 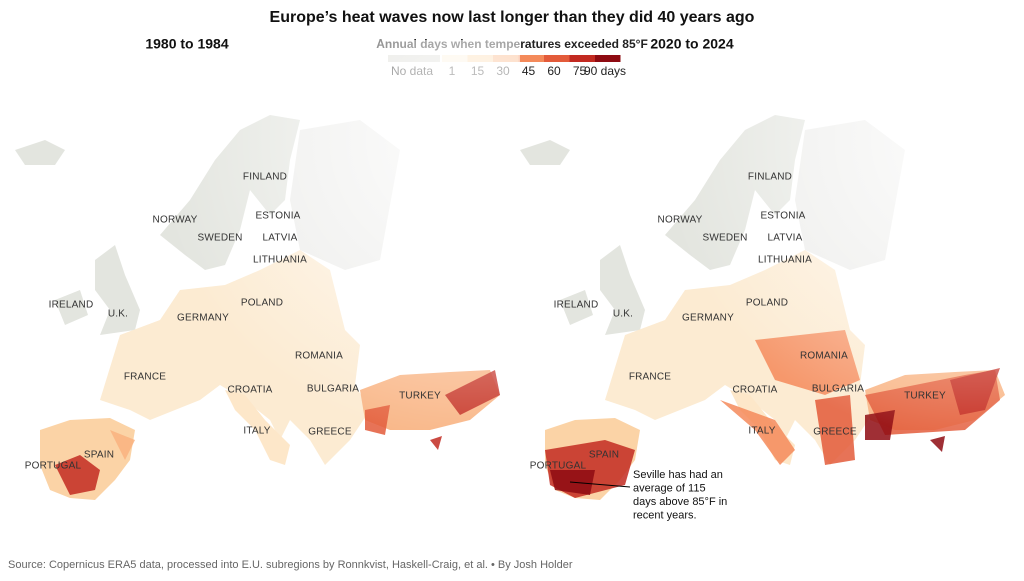 What do you see at coordinates (691, 44) in the screenshot?
I see `map-title: 2020 to 2024` at bounding box center [691, 44].